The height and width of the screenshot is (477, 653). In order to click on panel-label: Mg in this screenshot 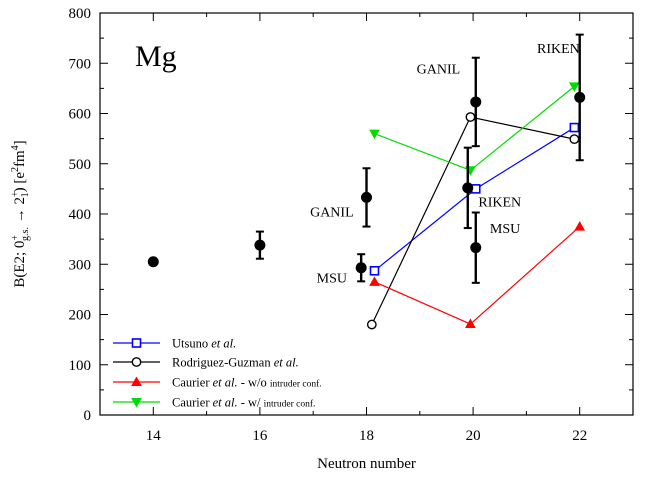, I will do `click(156, 56)`.